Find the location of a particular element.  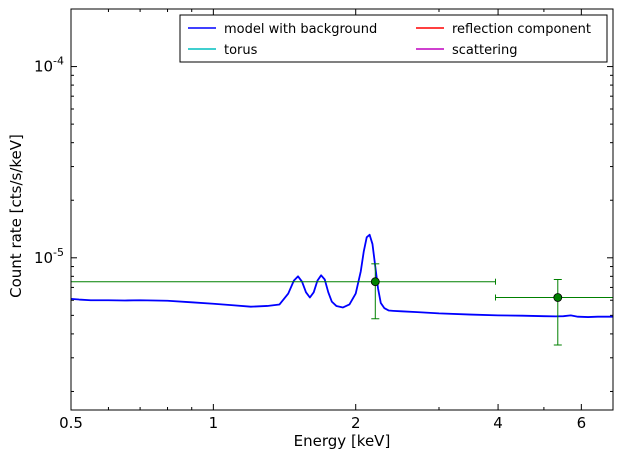

y-axis-label: Count rate [cts/s/keV] is located at coordinates (16, 216).